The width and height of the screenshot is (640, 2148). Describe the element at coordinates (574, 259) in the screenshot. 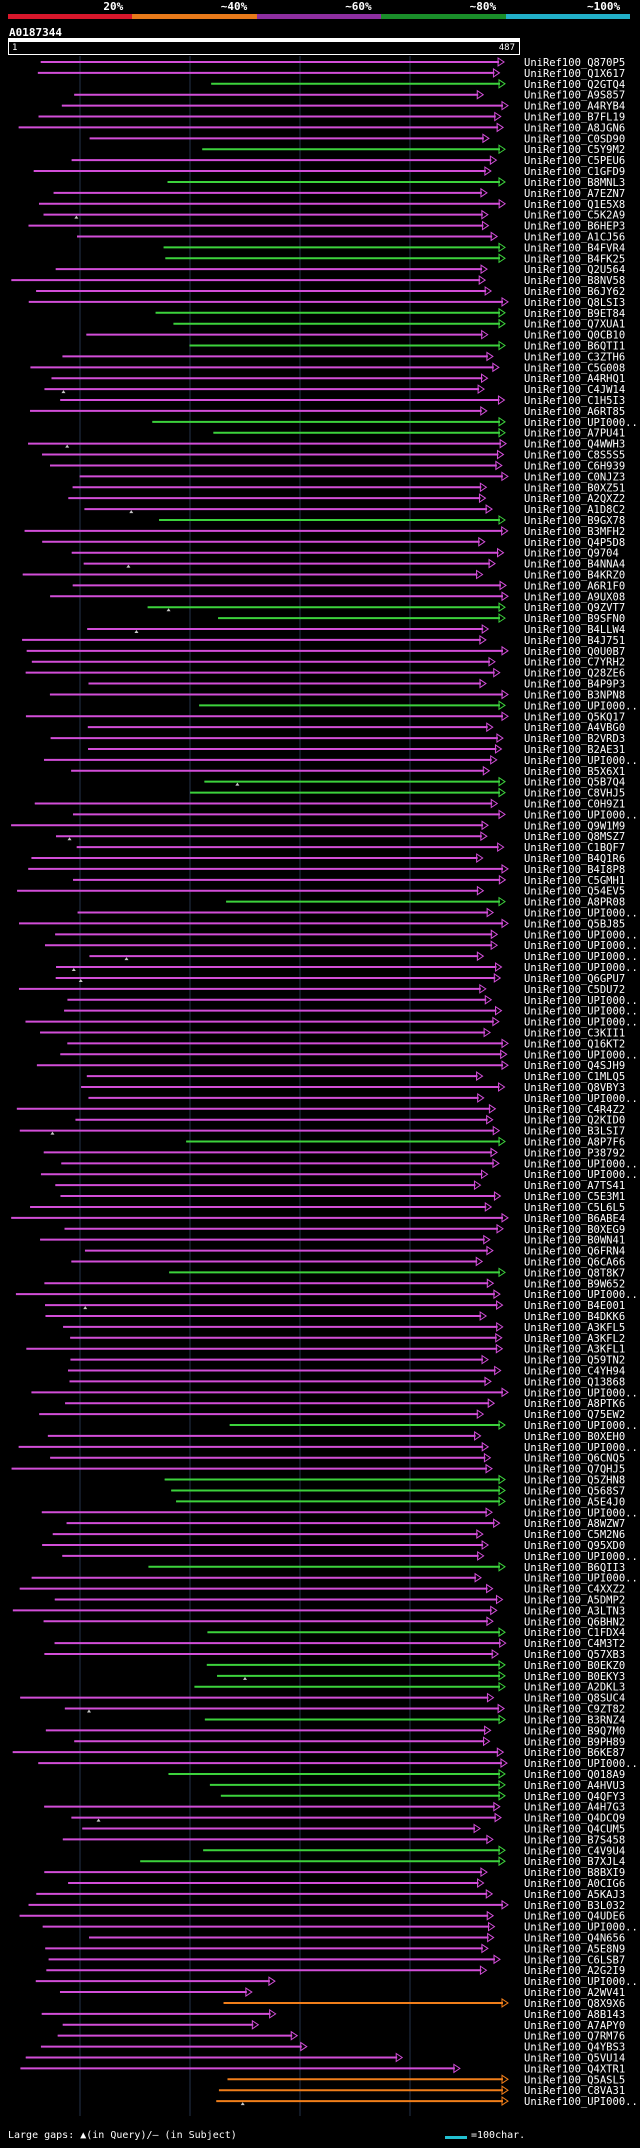

I see `hit-label: UniRef100_B4FK25` at that location.